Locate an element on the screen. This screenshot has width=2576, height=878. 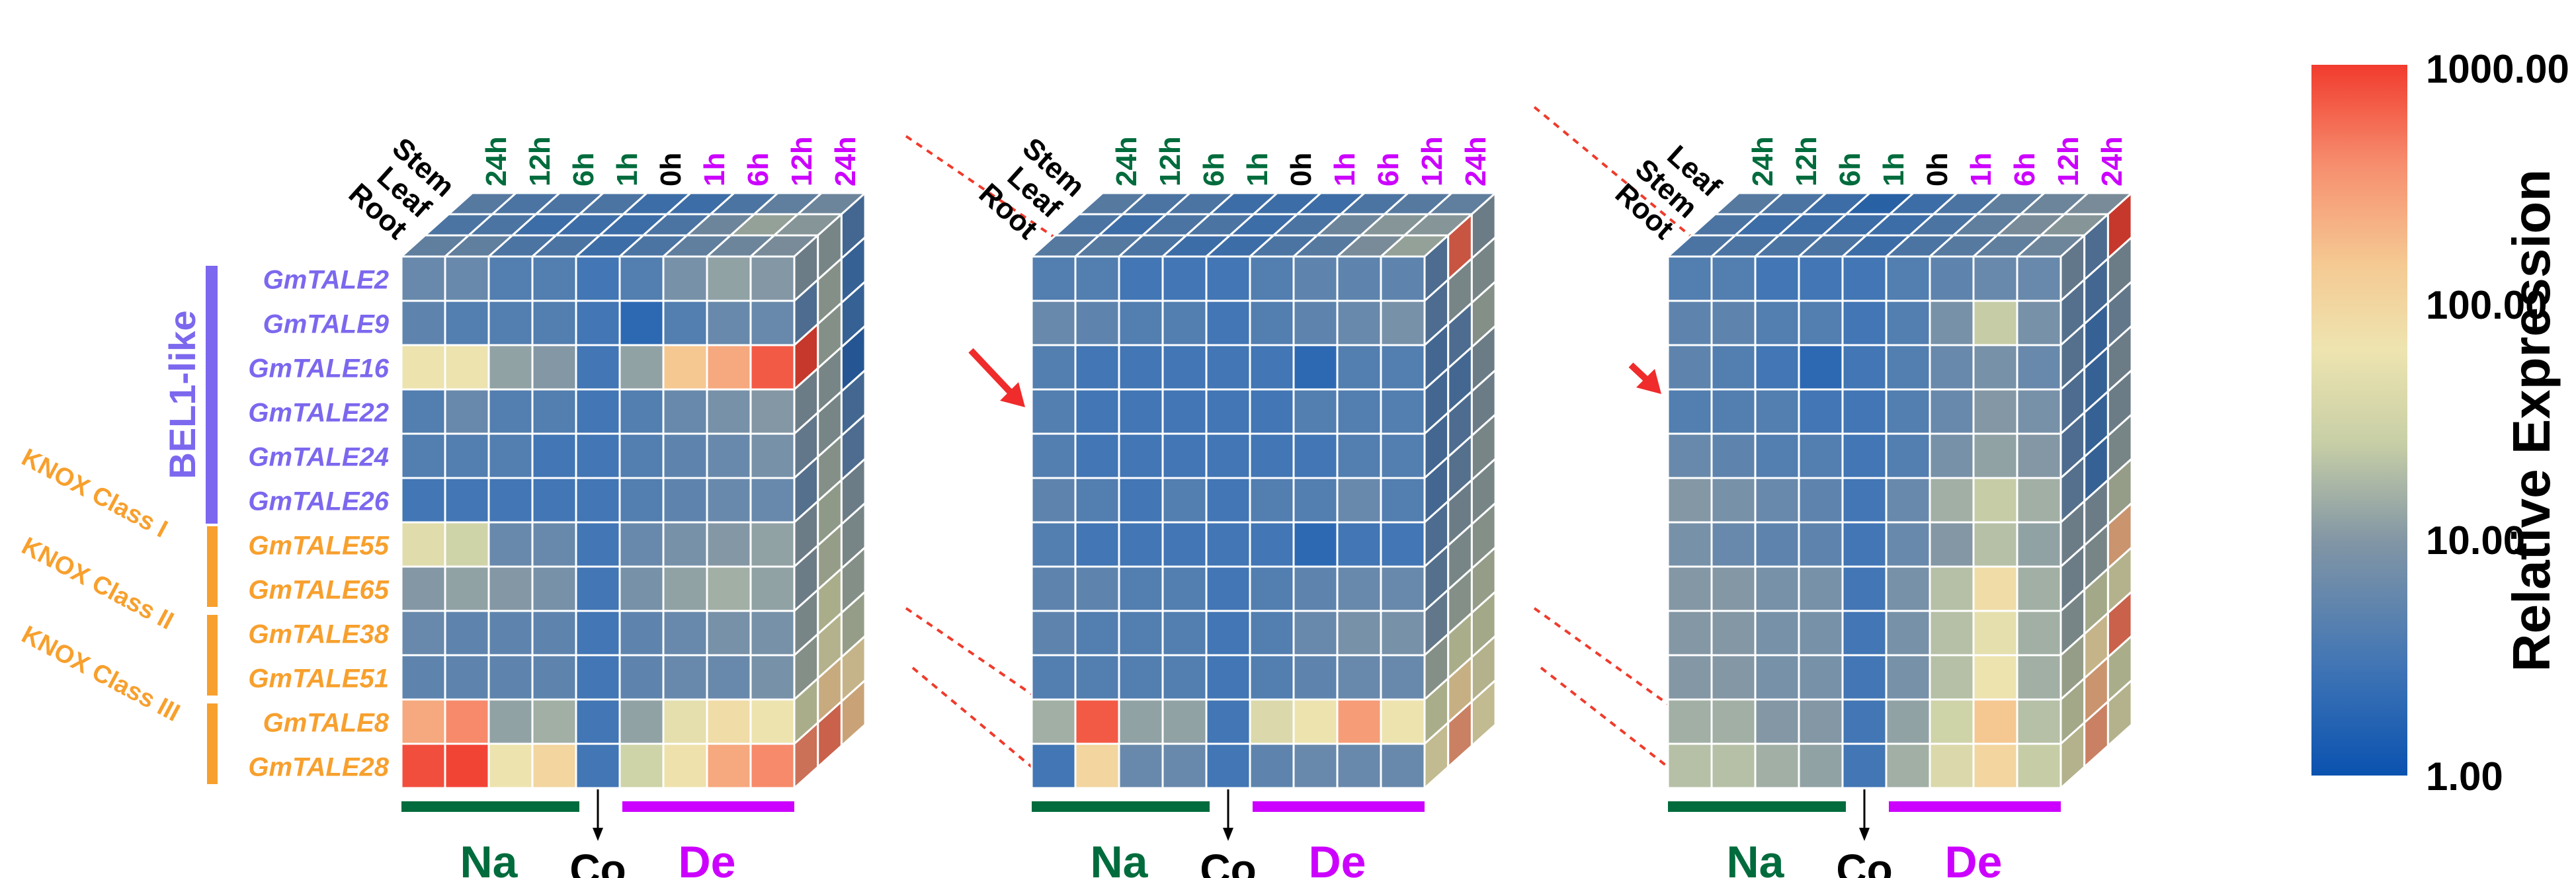
knox-bracket is located at coordinates (212, 744).